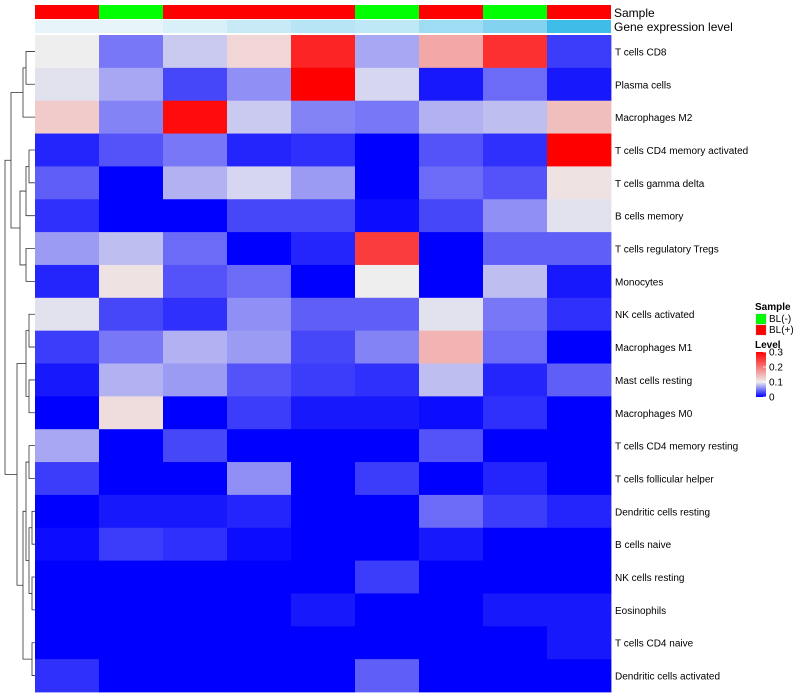 The image size is (800, 700). I want to click on row-label: Macrophages M0, so click(654, 414).